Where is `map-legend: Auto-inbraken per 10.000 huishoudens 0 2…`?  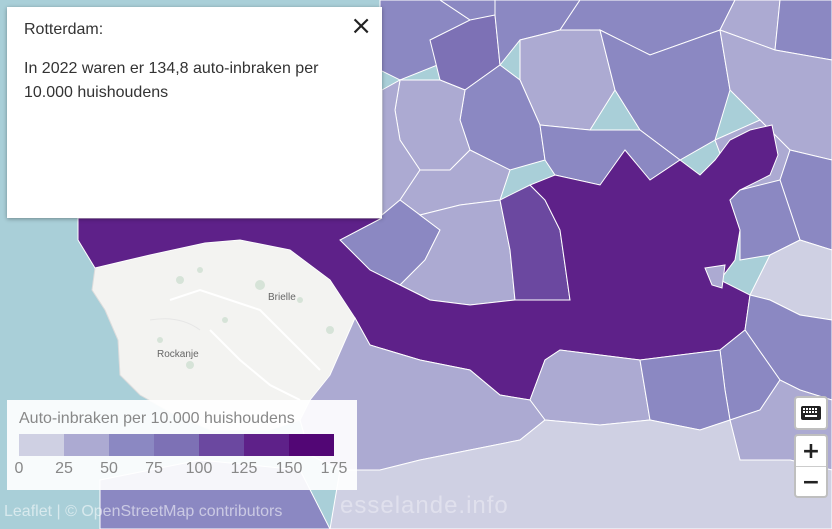 map-legend: Auto-inbraken per 10.000 huishoudens 0 2… is located at coordinates (182, 445).